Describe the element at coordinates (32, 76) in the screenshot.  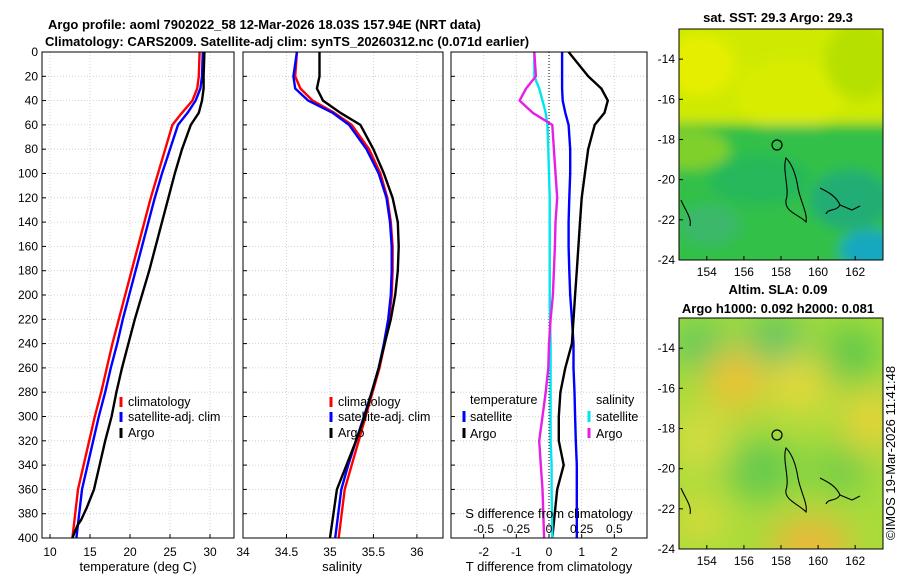
I see `y-tick-label: 20` at that location.